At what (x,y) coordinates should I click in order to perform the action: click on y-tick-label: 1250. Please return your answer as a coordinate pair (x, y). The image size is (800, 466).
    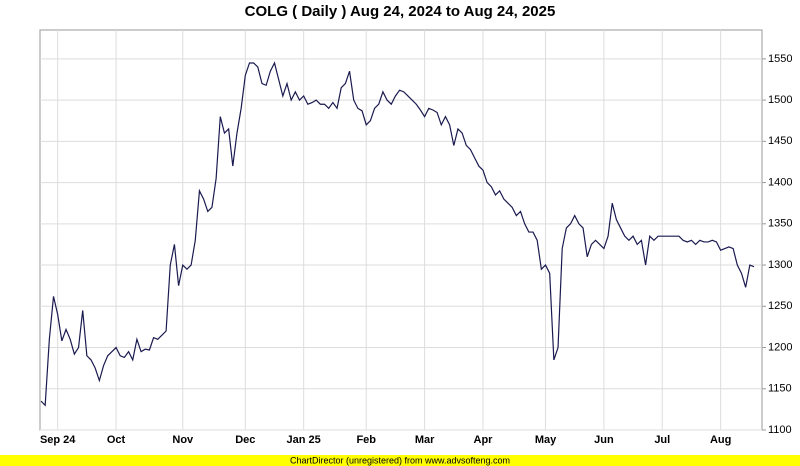
    Looking at the image, I should click on (780, 306).